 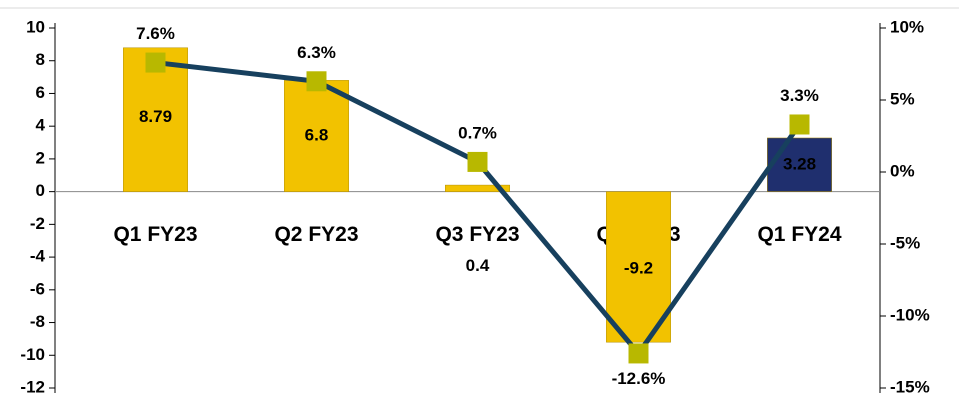 I want to click on bar-label: 3.28, so click(x=799, y=163).